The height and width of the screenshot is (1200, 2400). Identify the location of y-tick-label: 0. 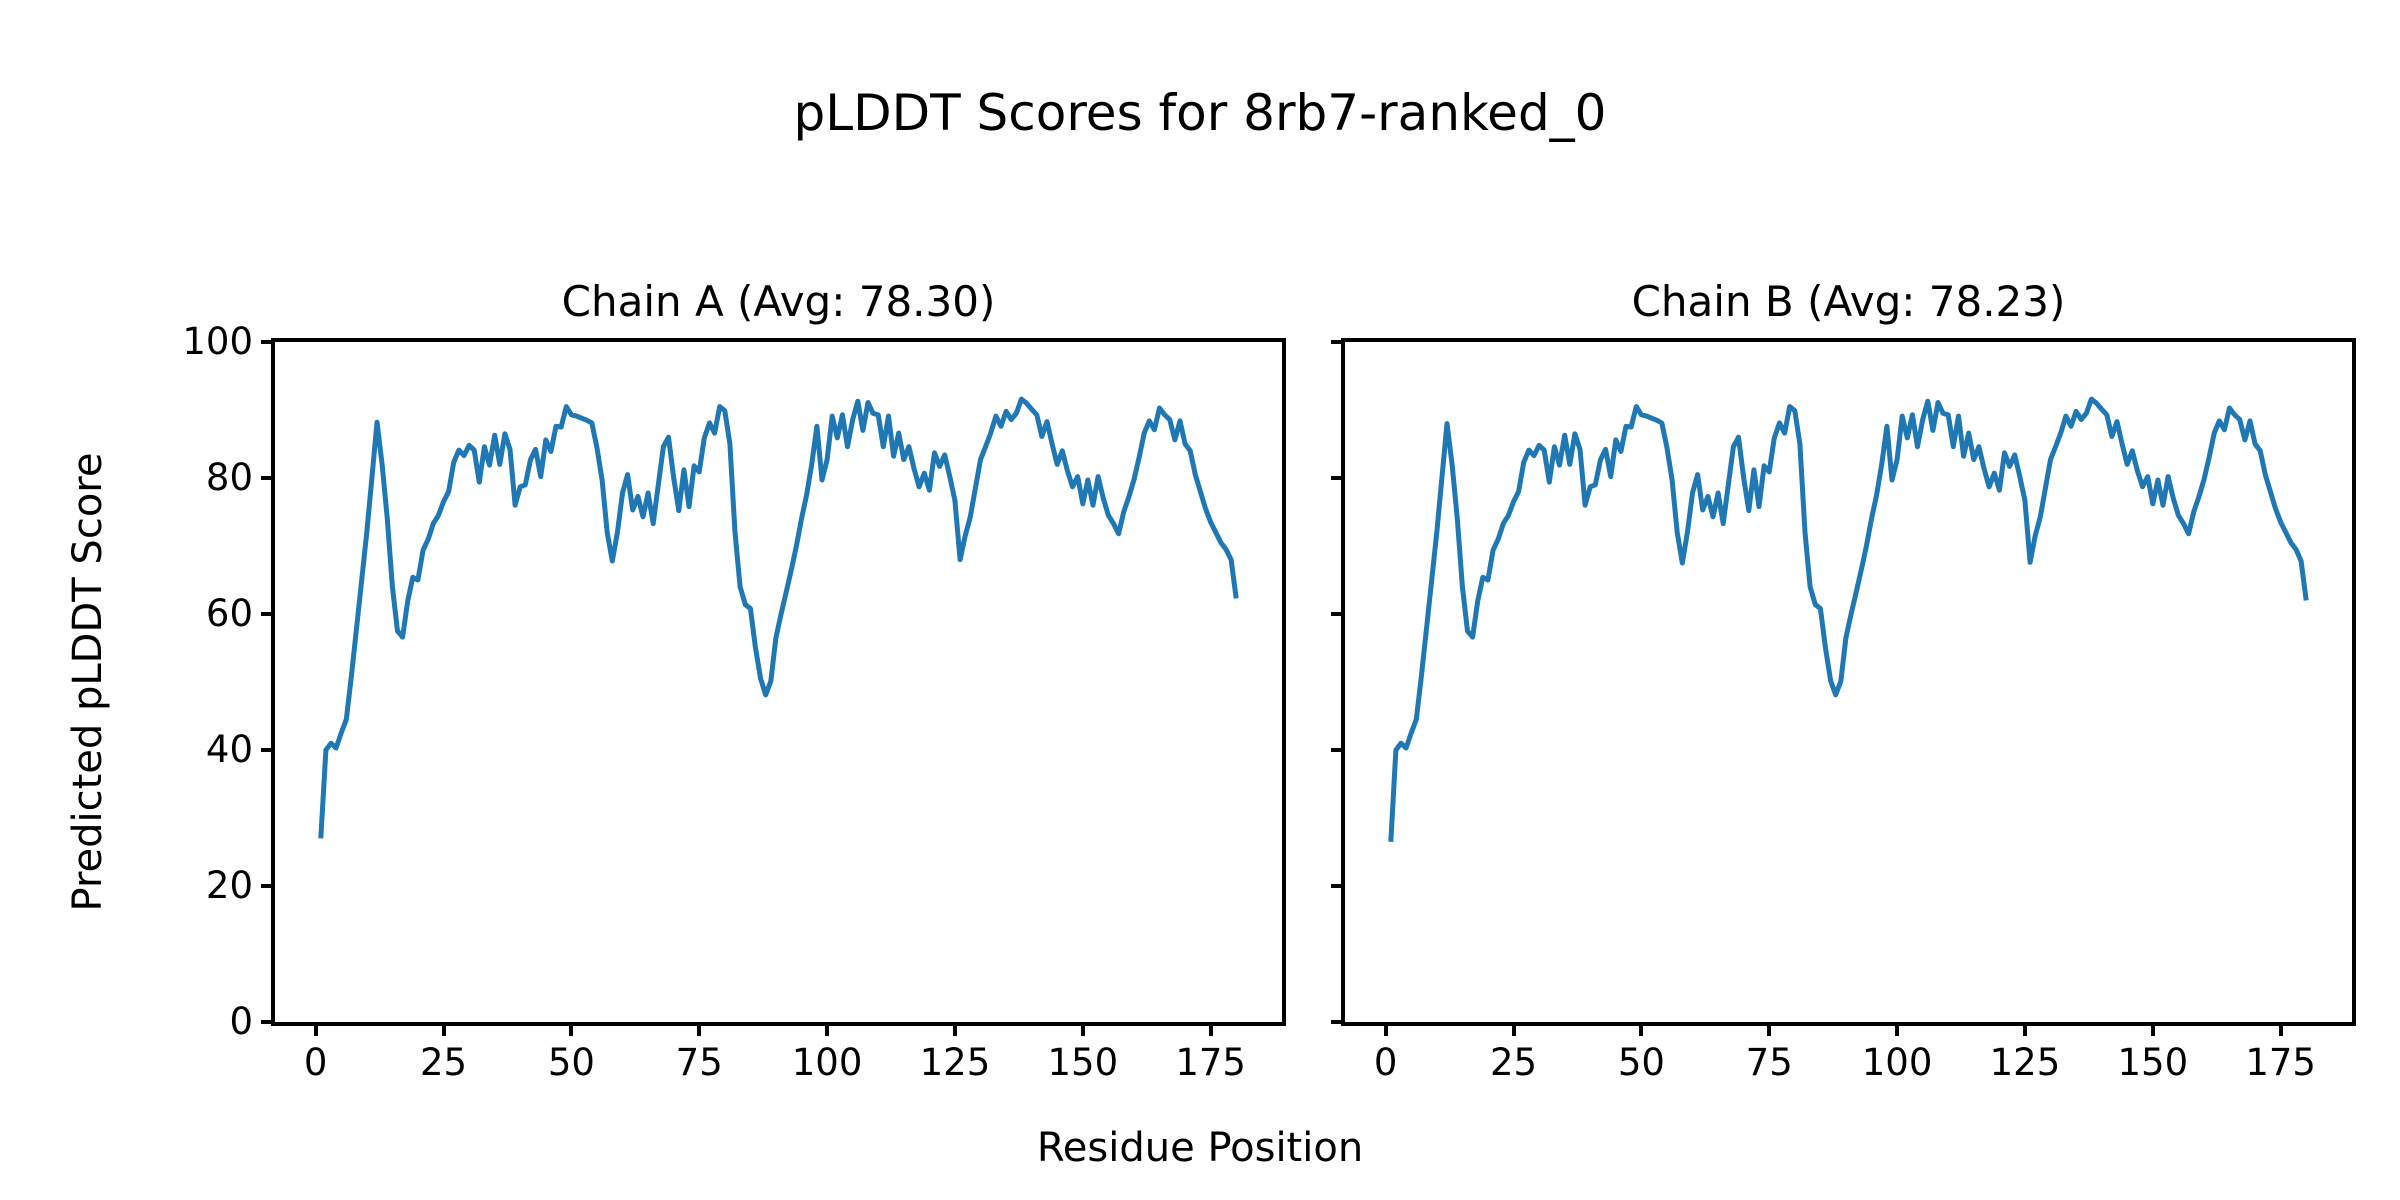
(241, 1021).